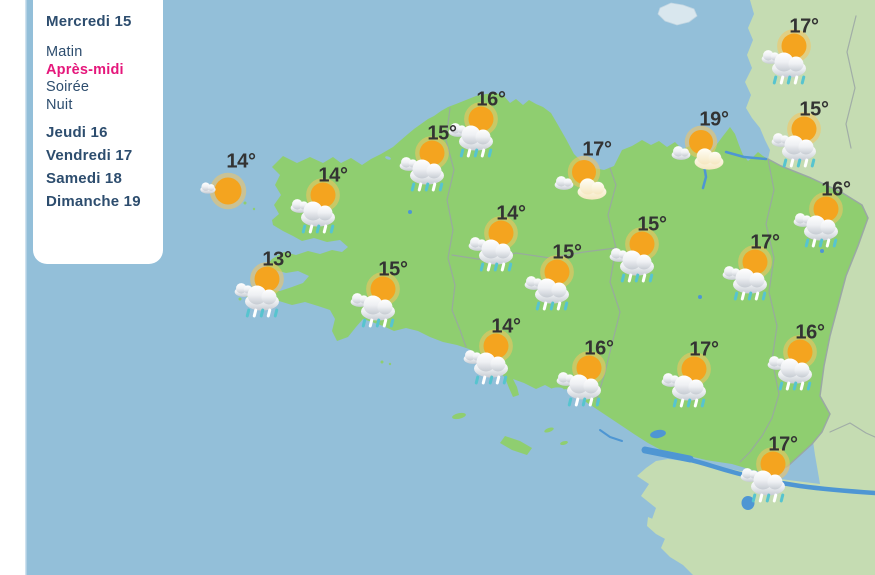 The width and height of the screenshot is (875, 575). What do you see at coordinates (612, 208) in the screenshot?
I see `border-cotes-armor-ille-vilaine` at bounding box center [612, 208].